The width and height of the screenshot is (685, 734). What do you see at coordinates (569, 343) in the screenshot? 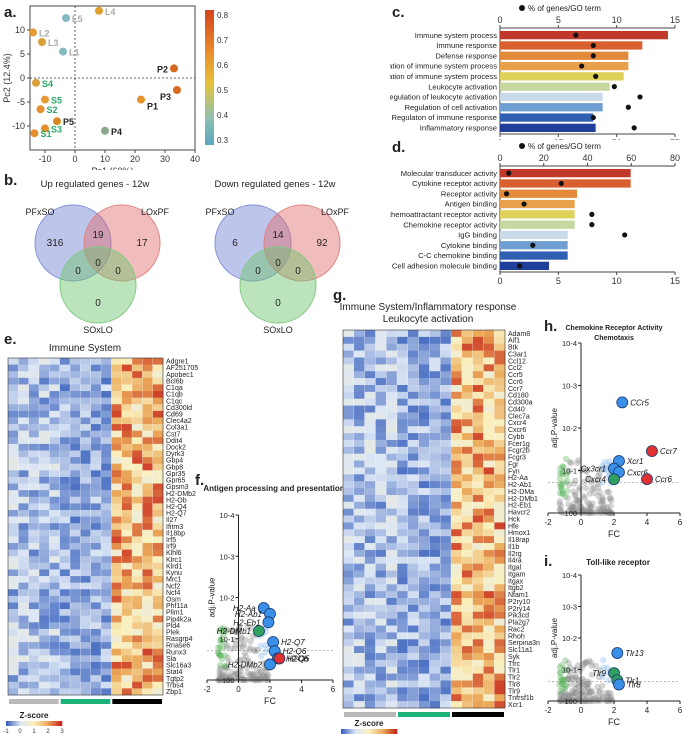
I see `volc-h-ytick-label: 10-4` at bounding box center [569, 343].